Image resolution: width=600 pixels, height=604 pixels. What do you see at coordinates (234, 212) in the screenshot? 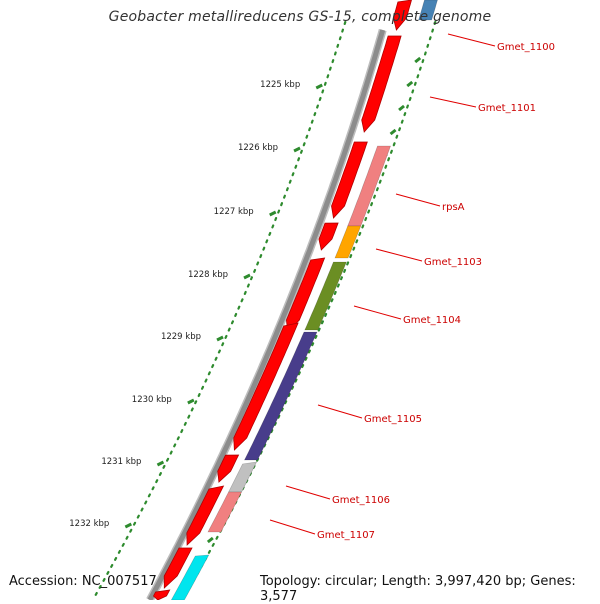
I see `kbp-tick-label: 1227 kbp` at bounding box center [234, 212].